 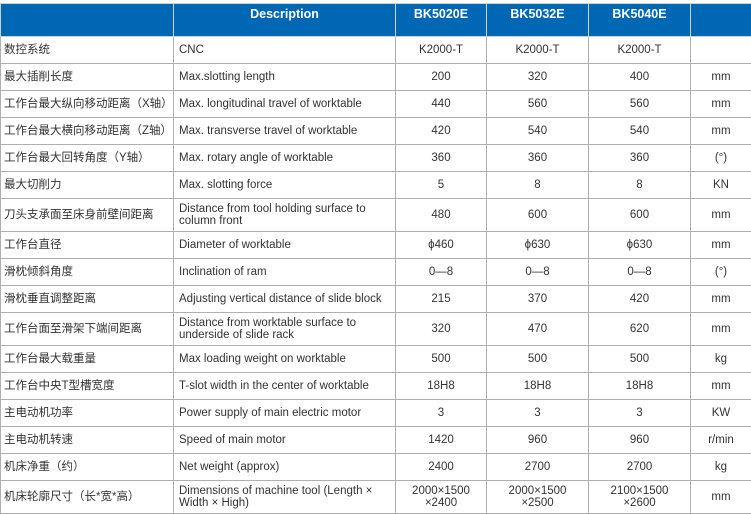 I want to click on spec-name-zh: 滑枕倾斜角度, so click(x=87, y=272).